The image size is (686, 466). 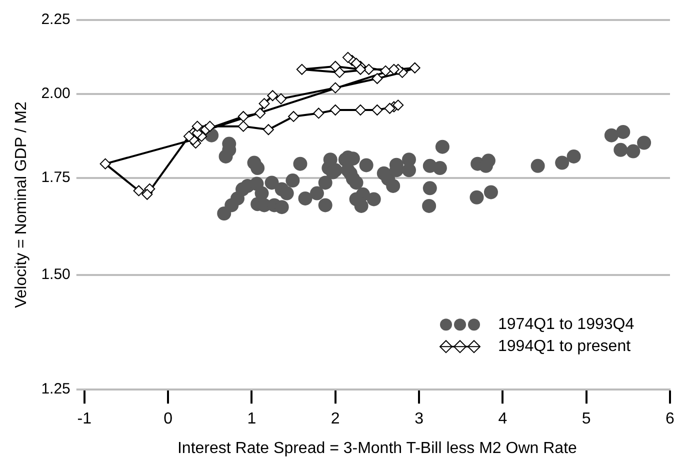 What do you see at coordinates (55, 389) in the screenshot?
I see `y-tick-label: 1.25` at bounding box center [55, 389].